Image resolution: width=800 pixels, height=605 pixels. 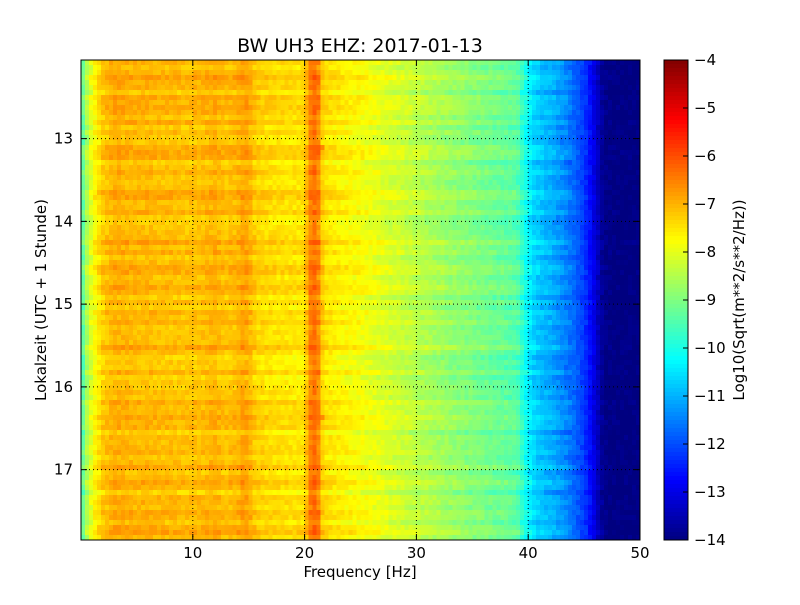 I want to click on colorbar-tick-label: −4, so click(x=705, y=60).